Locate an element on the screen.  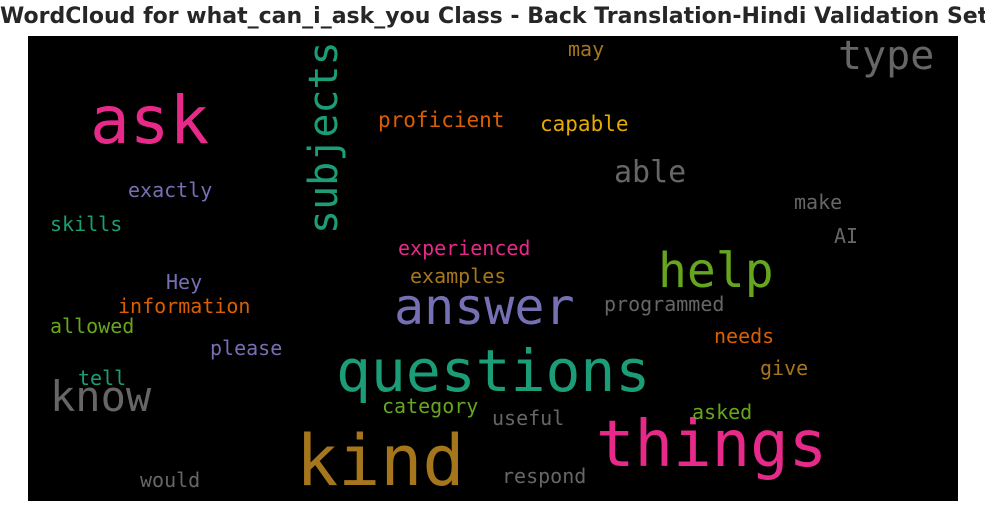
word-would: would is located at coordinates (170, 480).